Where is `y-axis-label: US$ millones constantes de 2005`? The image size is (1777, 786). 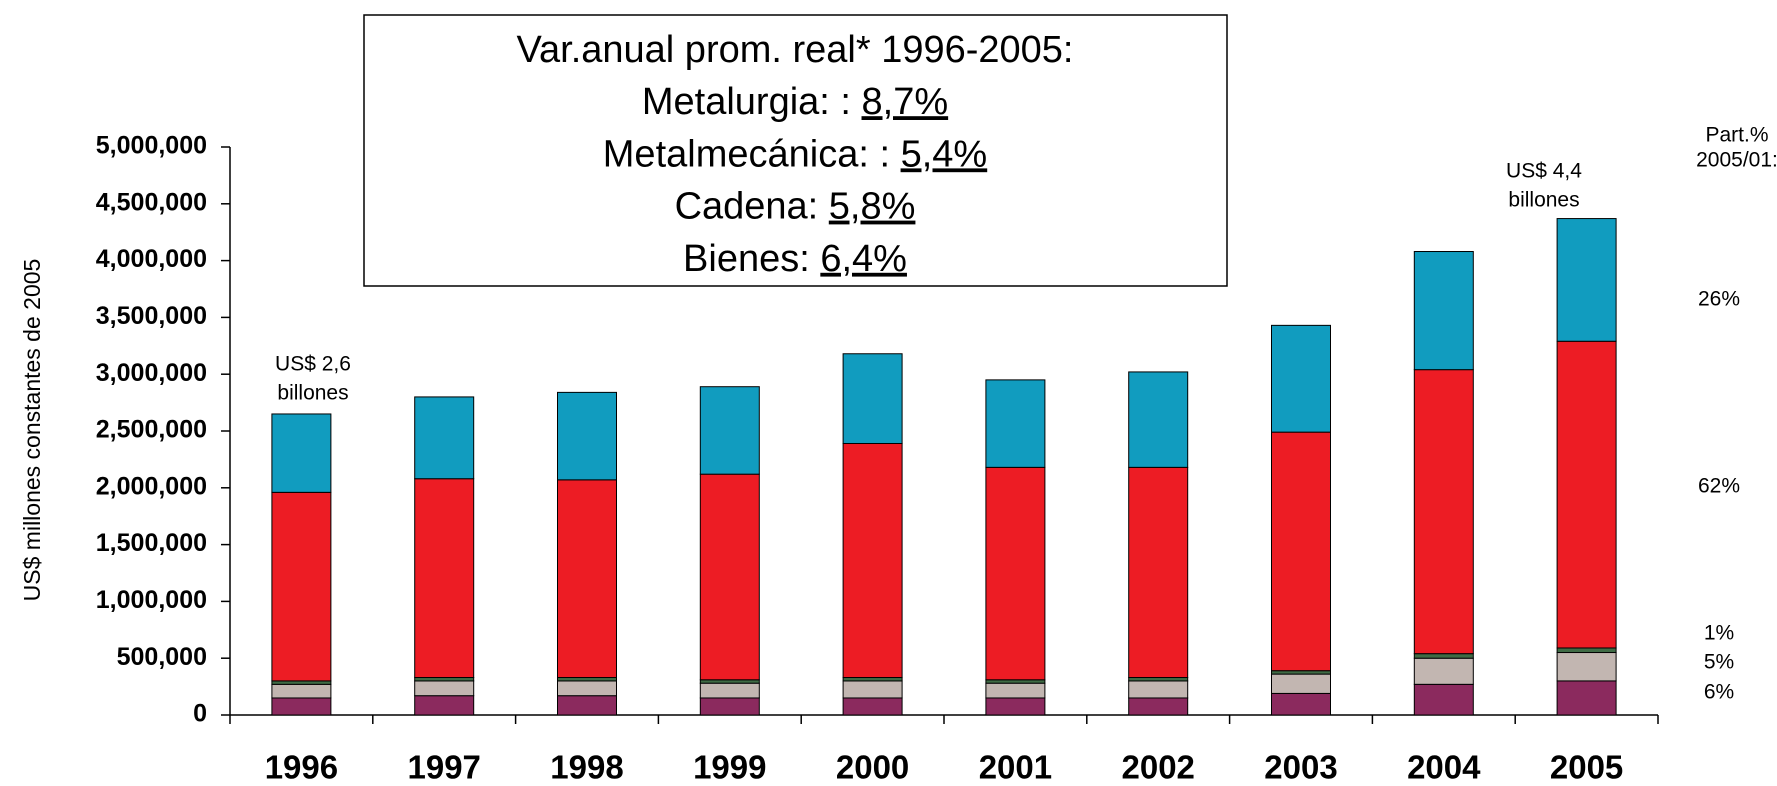
y-axis-label: US$ millones constantes de 2005 is located at coordinates (32, 430).